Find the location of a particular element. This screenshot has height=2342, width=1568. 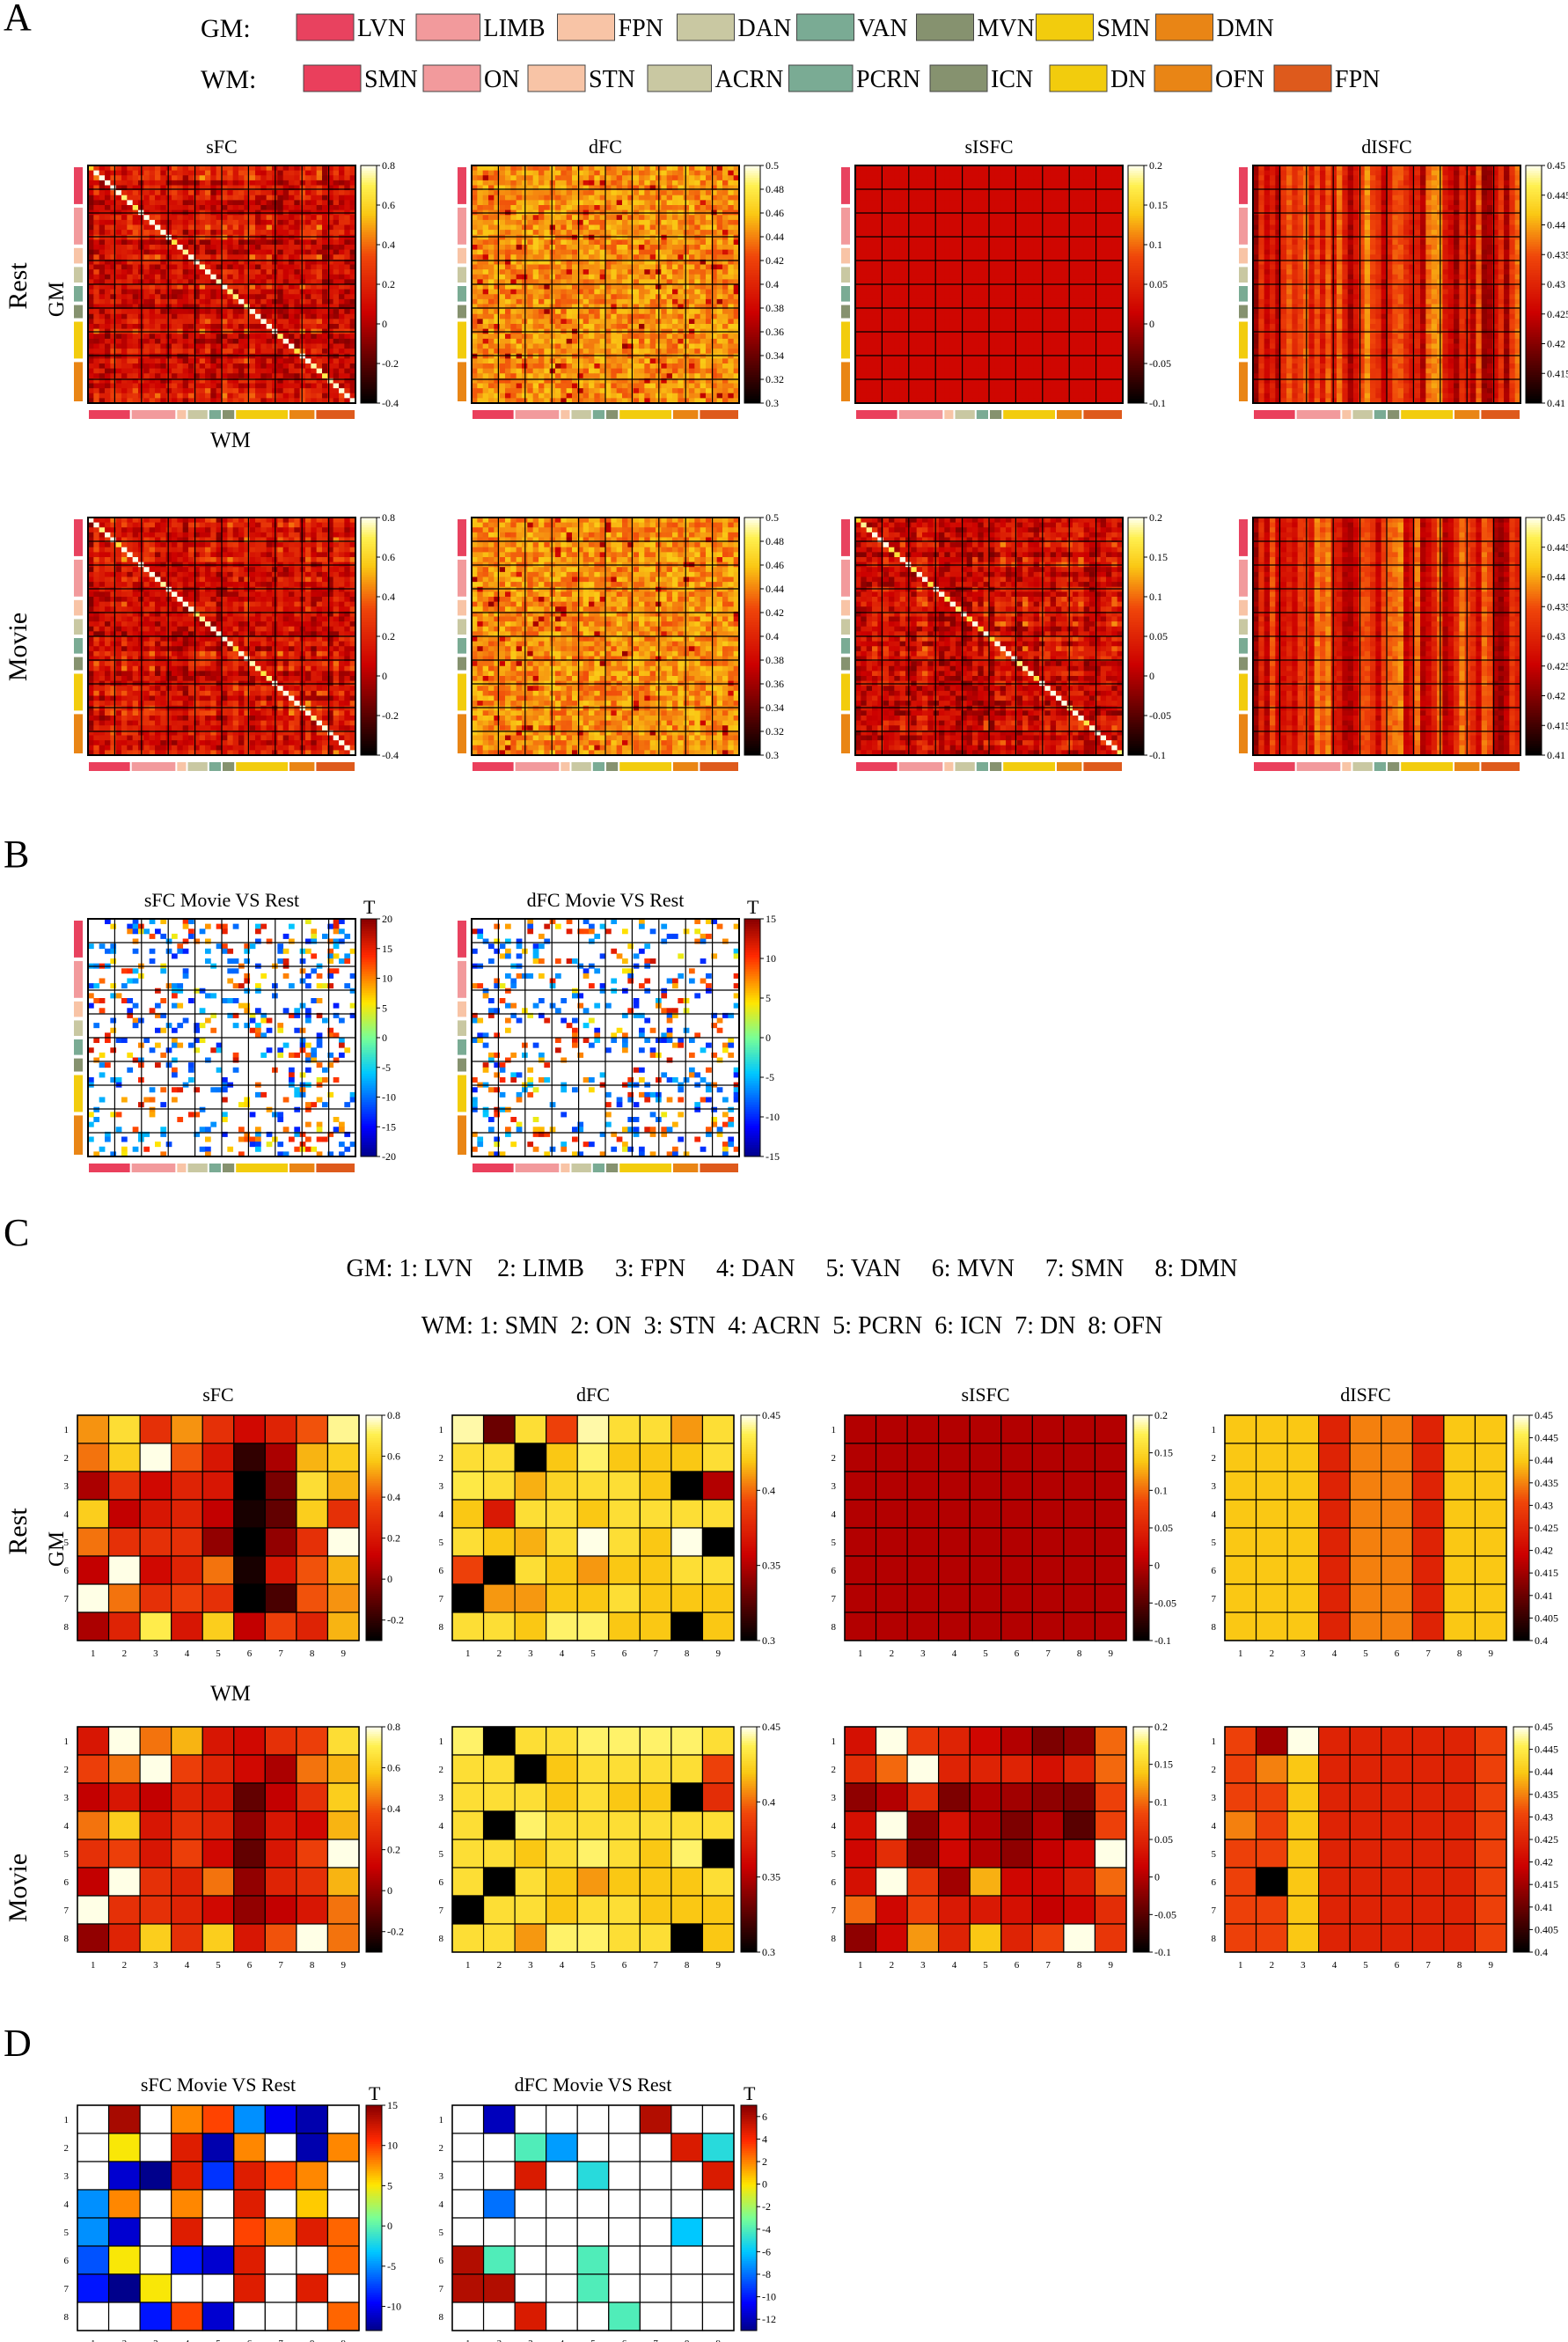

x-tick-label: 3 is located at coordinates (531, 1966).